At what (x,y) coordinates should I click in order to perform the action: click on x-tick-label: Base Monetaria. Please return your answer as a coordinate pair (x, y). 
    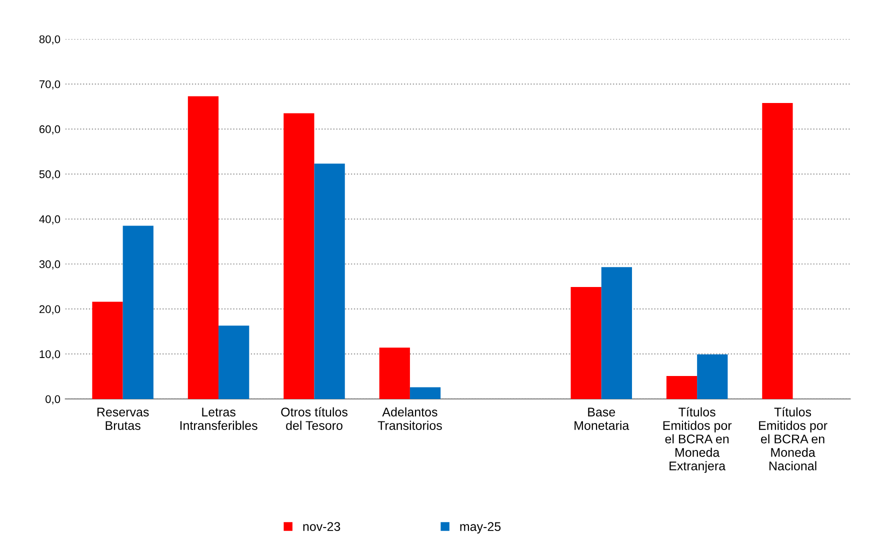
    Looking at the image, I should click on (602, 419).